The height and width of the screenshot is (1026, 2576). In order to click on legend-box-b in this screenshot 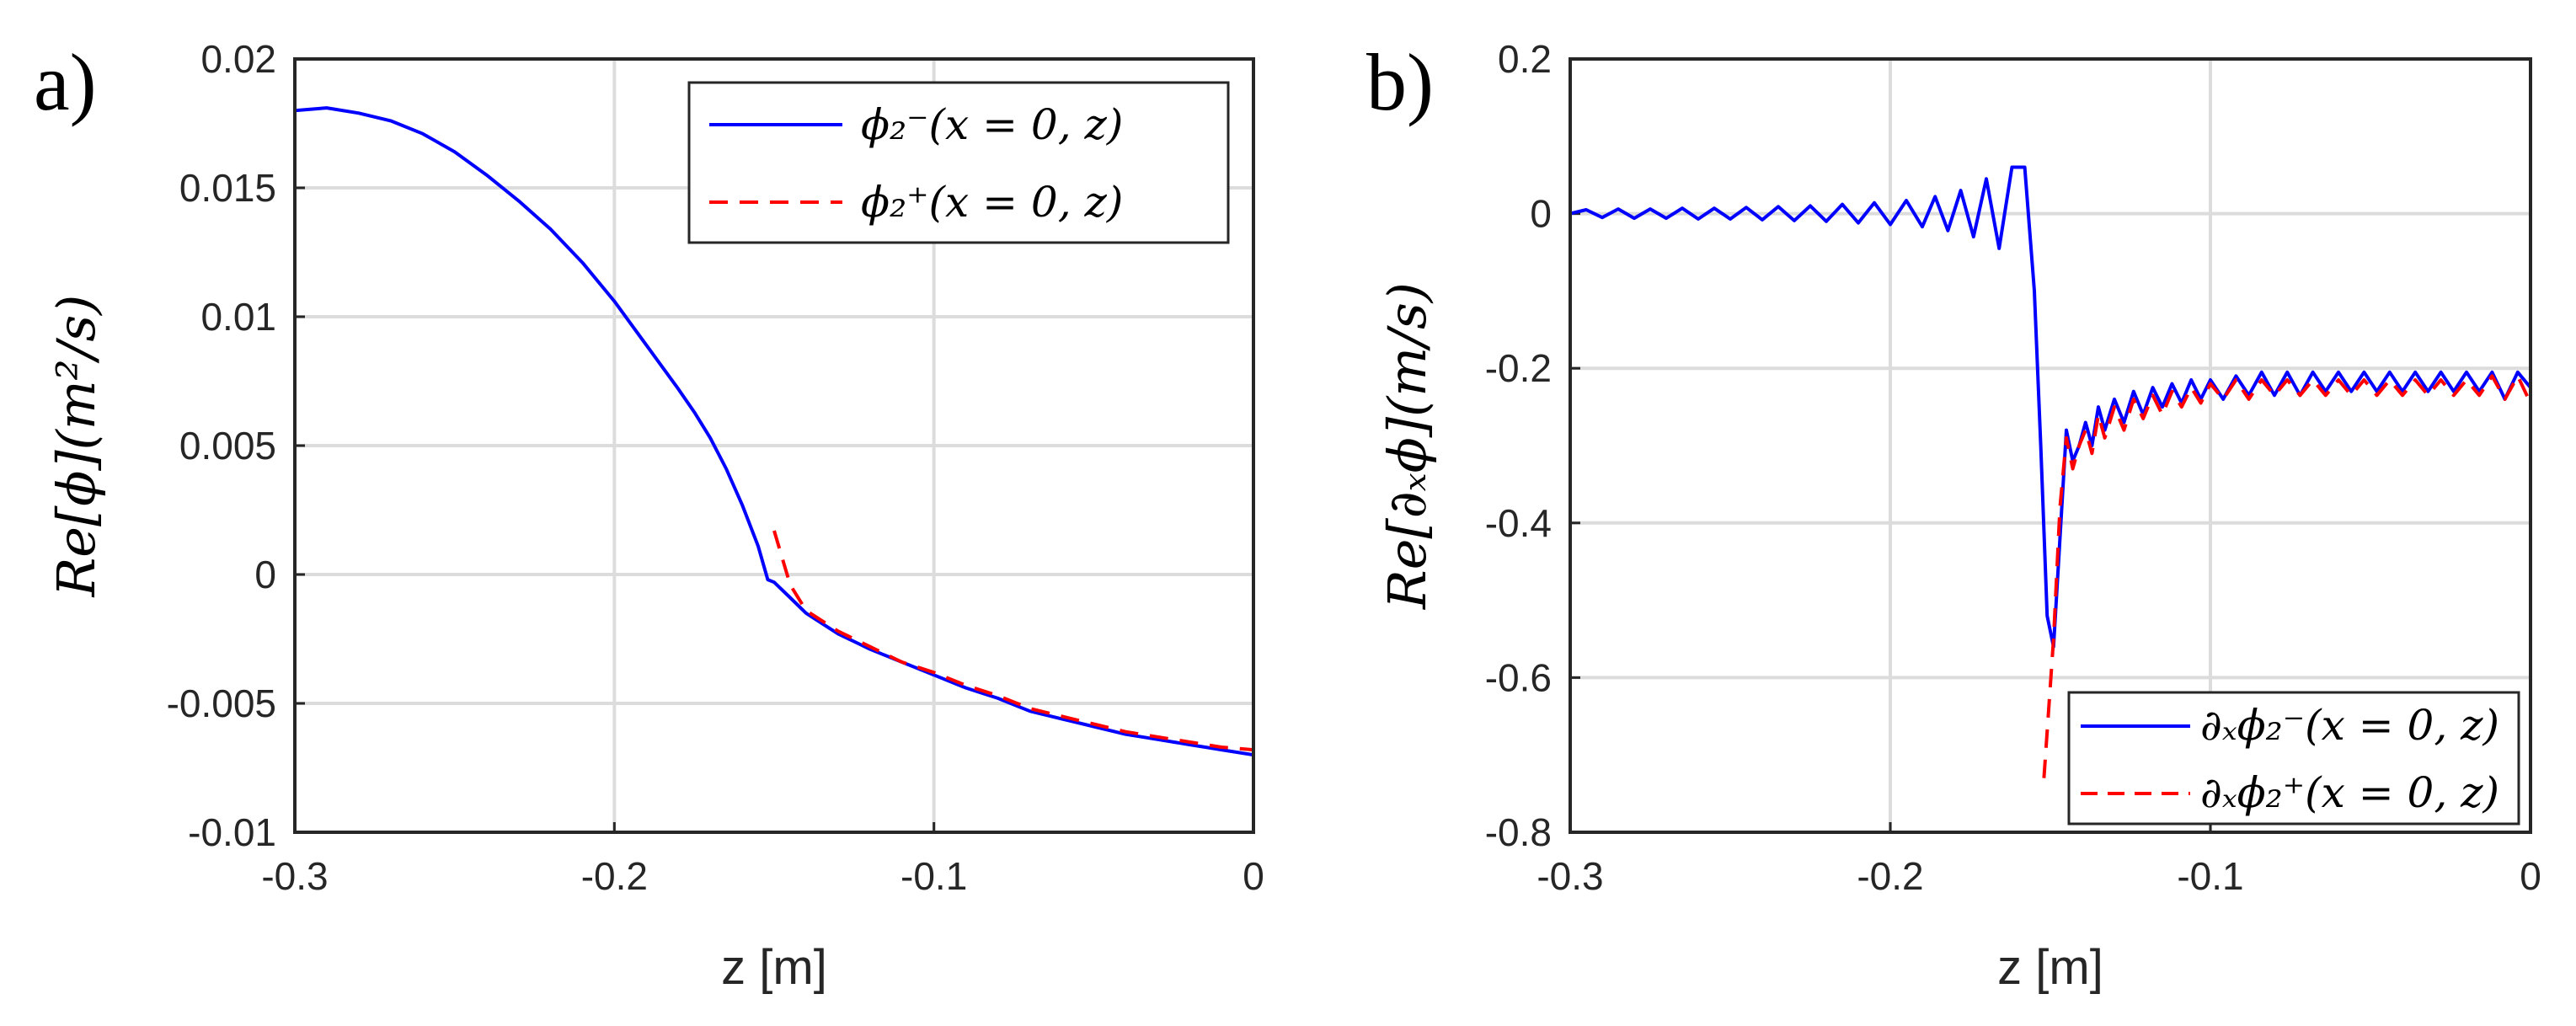, I will do `click(2293, 758)`.